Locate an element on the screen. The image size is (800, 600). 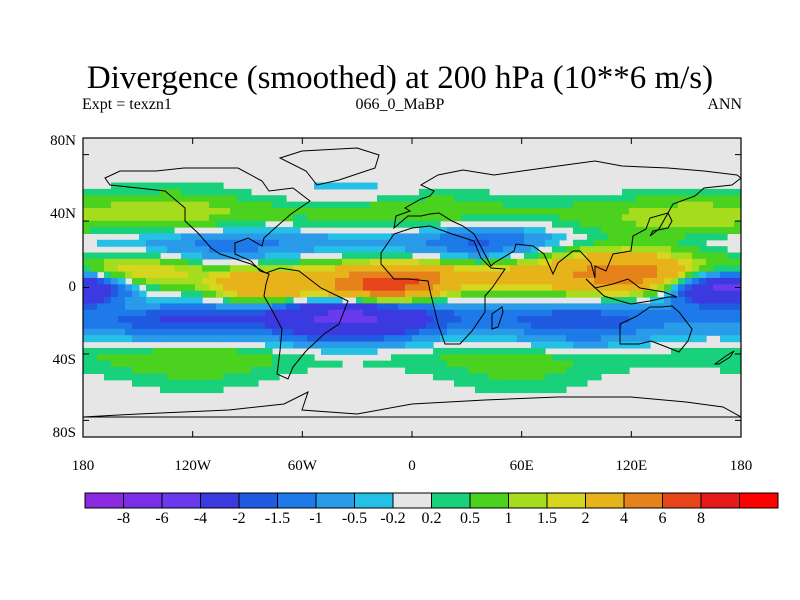
colorbar-swatch is located at coordinates (759, 500).